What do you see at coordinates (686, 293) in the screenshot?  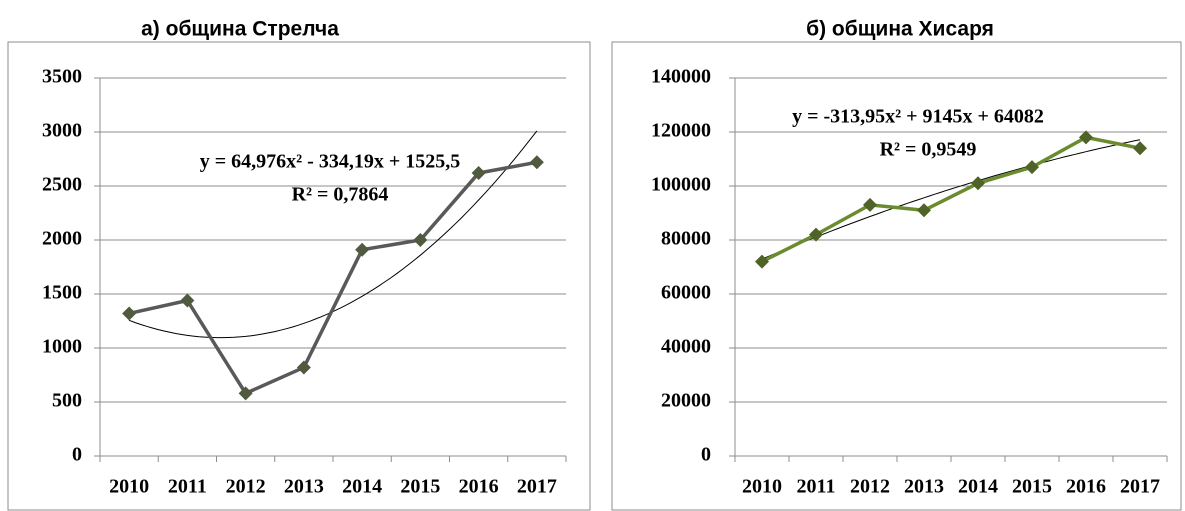 I see `y-tick-label: 60000` at bounding box center [686, 293].